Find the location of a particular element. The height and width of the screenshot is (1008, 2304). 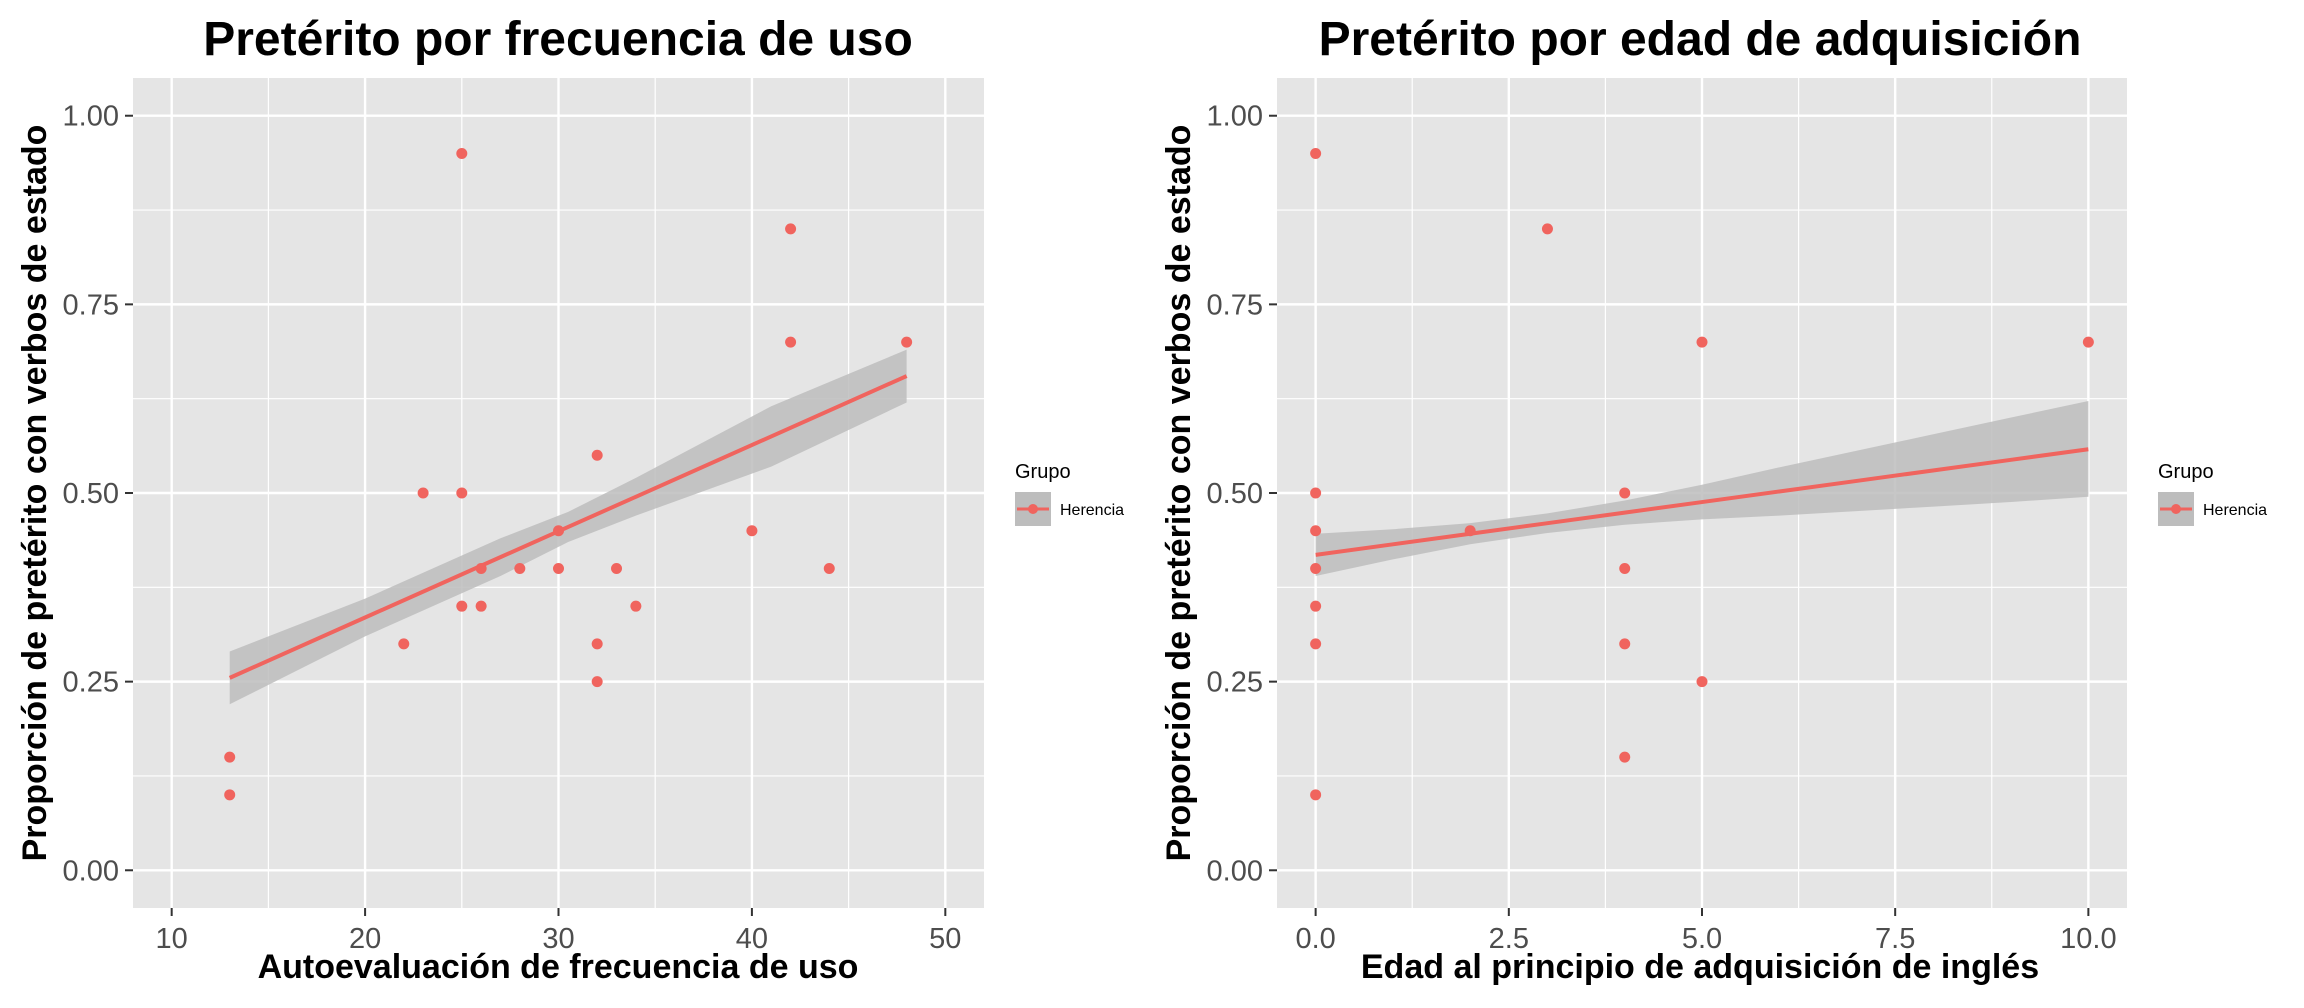

confidence-ribbon-layer is located at coordinates (1702, 488).